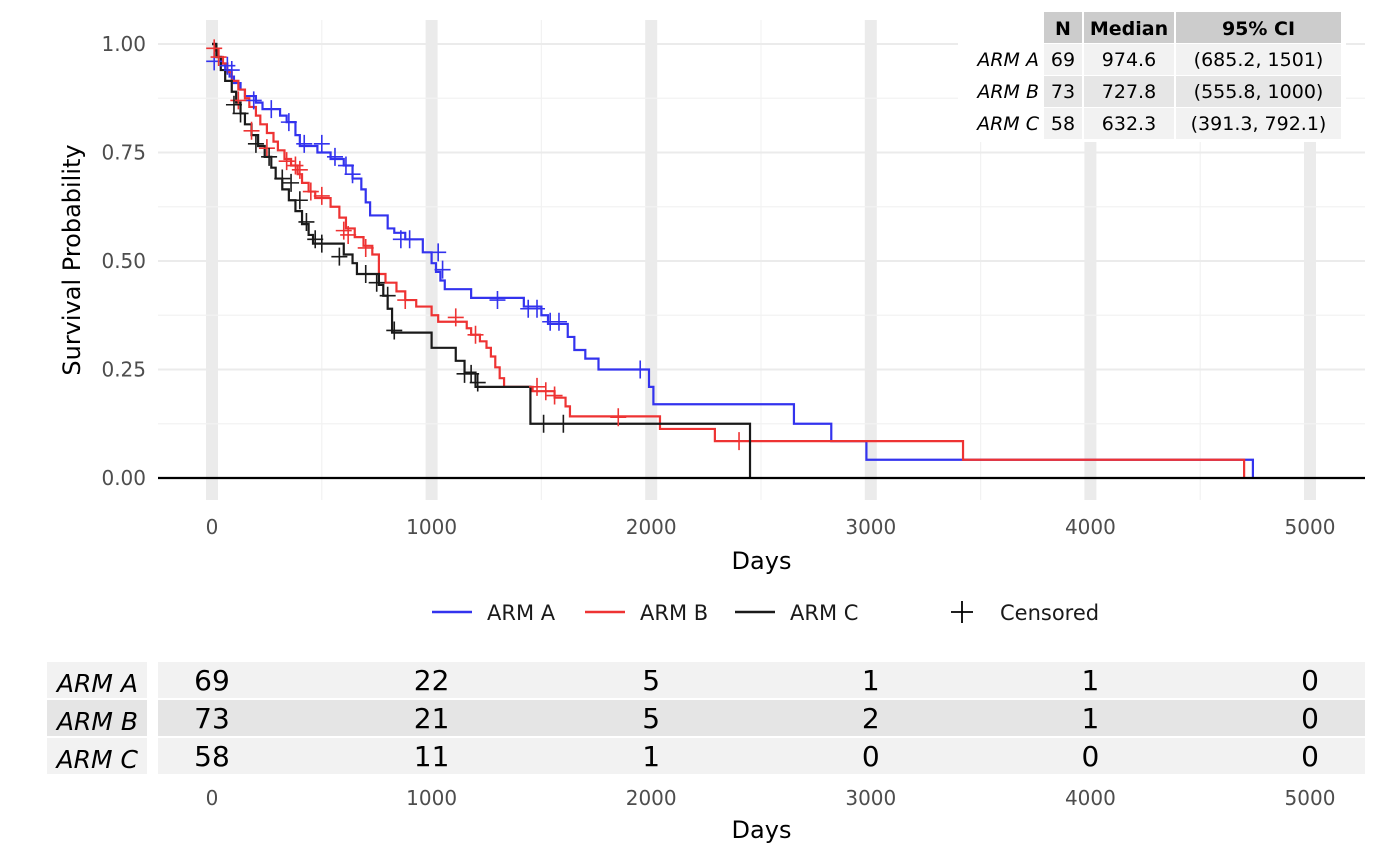 The width and height of the screenshot is (1400, 866). What do you see at coordinates (870, 798) in the screenshot?
I see `risk-x-tick-label: 3000` at bounding box center [870, 798].